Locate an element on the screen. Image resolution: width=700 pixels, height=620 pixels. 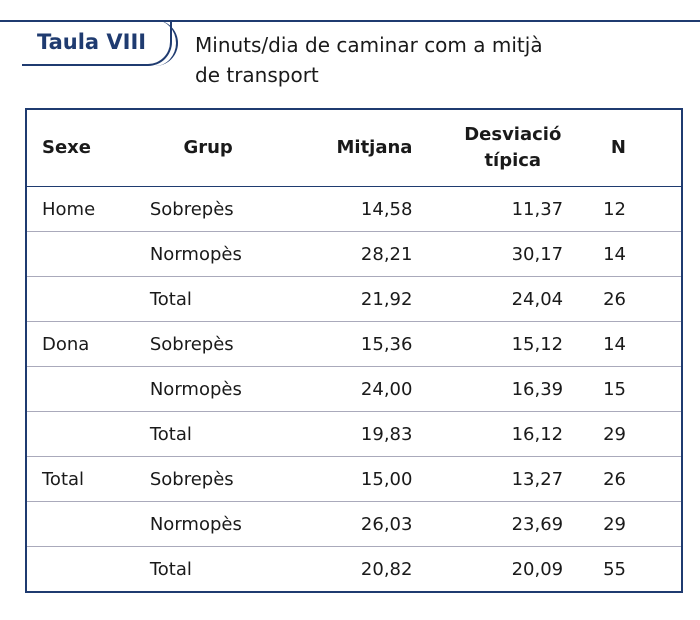
table-cell: 21,92 is located at coordinates (362, 299).